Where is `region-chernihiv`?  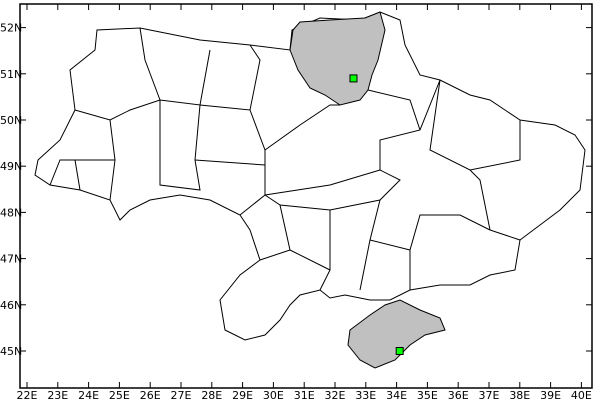 region-chernihiv is located at coordinates (337, 58).